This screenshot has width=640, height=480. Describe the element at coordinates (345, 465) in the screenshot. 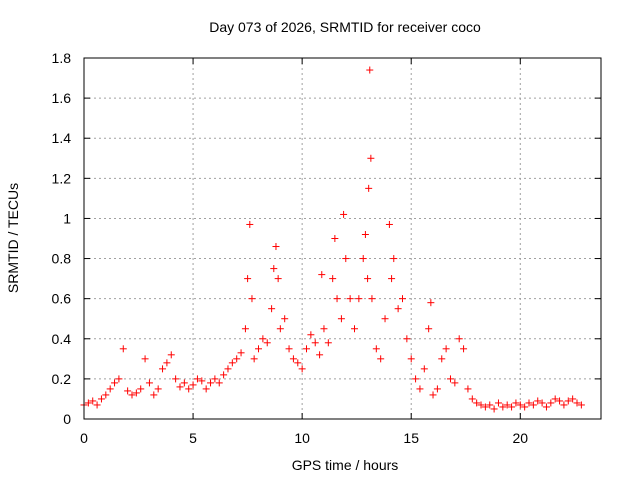

I see `x-axis-label: GPS time / hours` at that location.